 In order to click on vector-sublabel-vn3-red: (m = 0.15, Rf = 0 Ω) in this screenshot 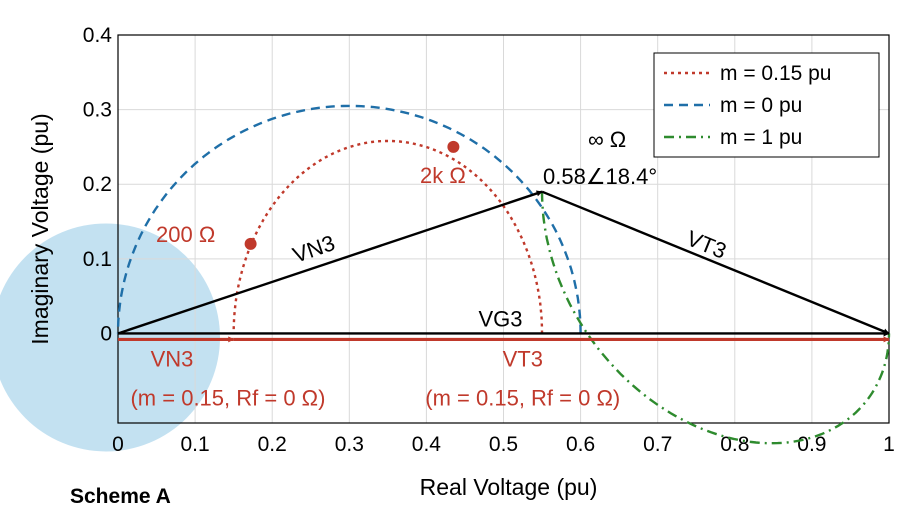, I will do `click(227, 397)`.